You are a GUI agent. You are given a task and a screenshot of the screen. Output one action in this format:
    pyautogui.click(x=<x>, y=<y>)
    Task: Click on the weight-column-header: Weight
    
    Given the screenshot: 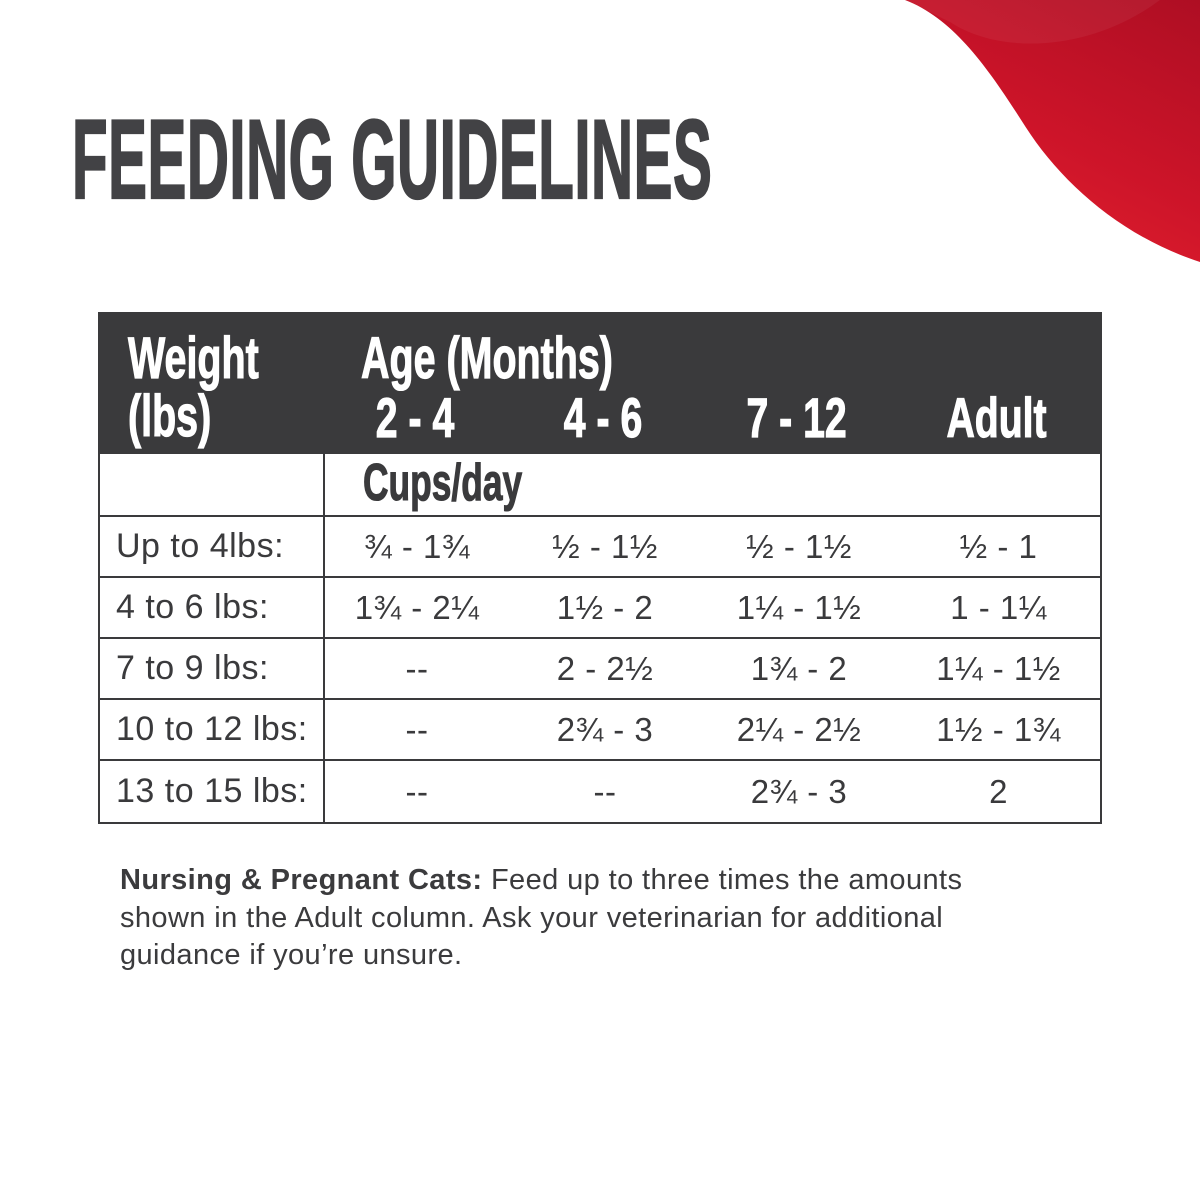 What is the action you would take?
    pyautogui.click(x=194, y=358)
    